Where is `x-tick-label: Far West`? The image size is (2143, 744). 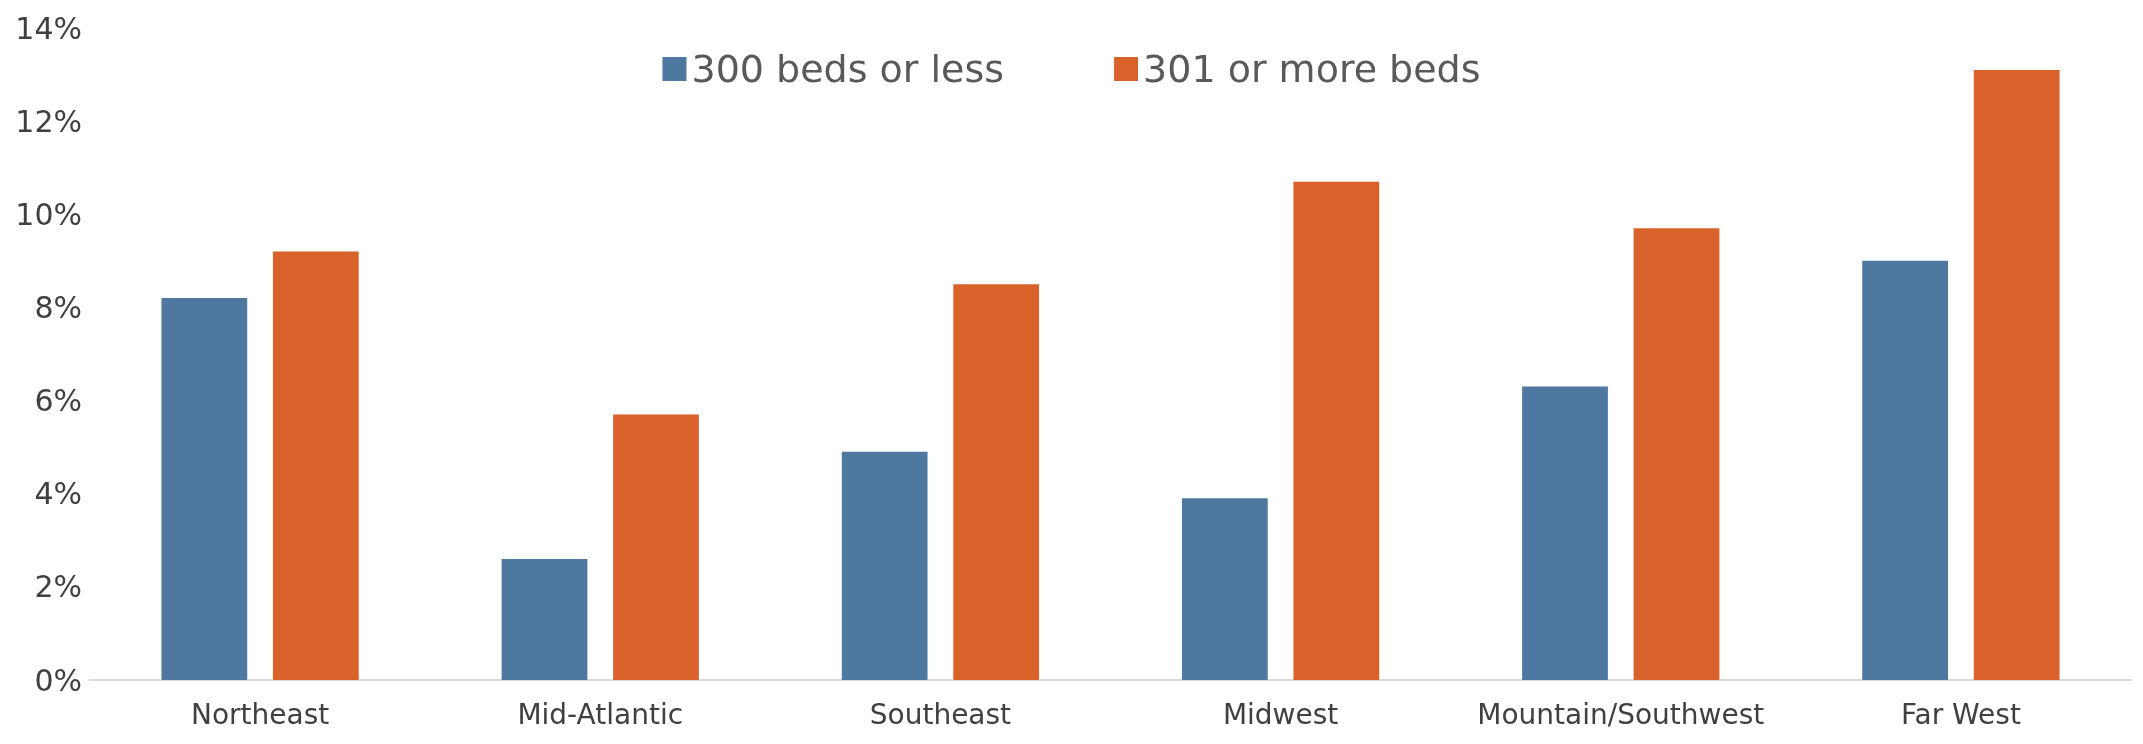 x-tick-label: Far West is located at coordinates (1960, 714).